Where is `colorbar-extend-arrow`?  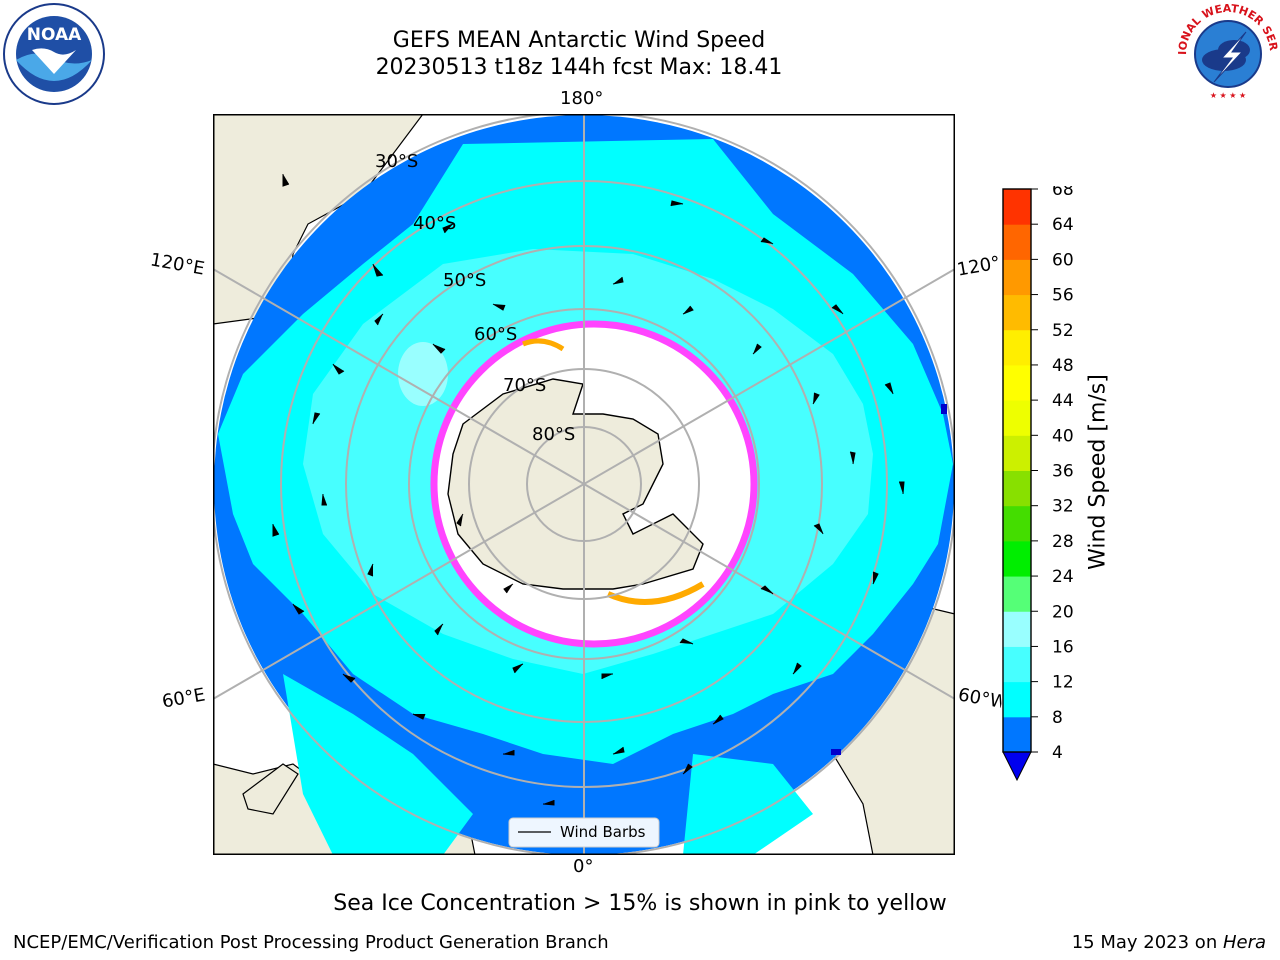 colorbar-extend-arrow is located at coordinates (1017, 766).